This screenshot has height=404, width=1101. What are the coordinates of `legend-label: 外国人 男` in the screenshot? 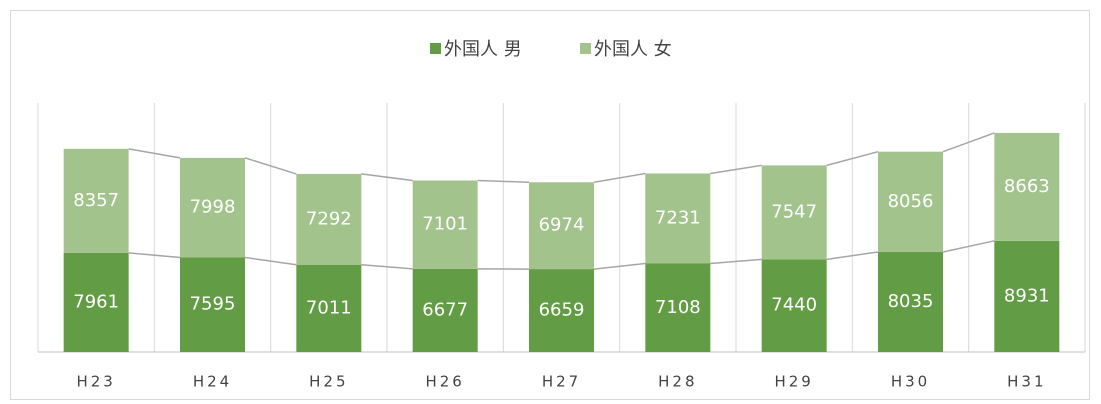 It's located at (483, 49).